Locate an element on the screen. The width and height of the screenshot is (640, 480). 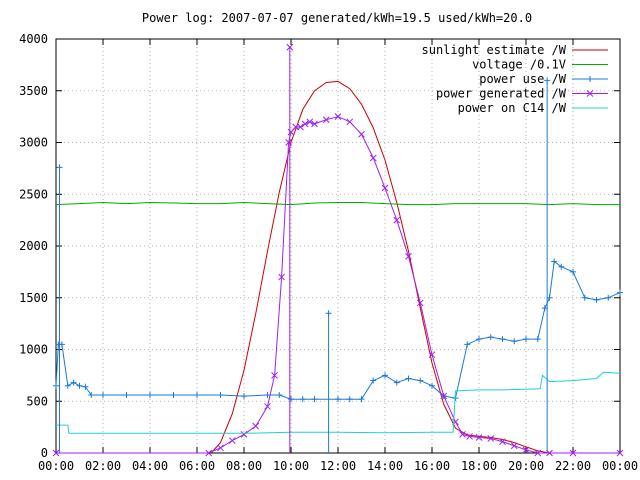
series-line is located at coordinates (338, 402).